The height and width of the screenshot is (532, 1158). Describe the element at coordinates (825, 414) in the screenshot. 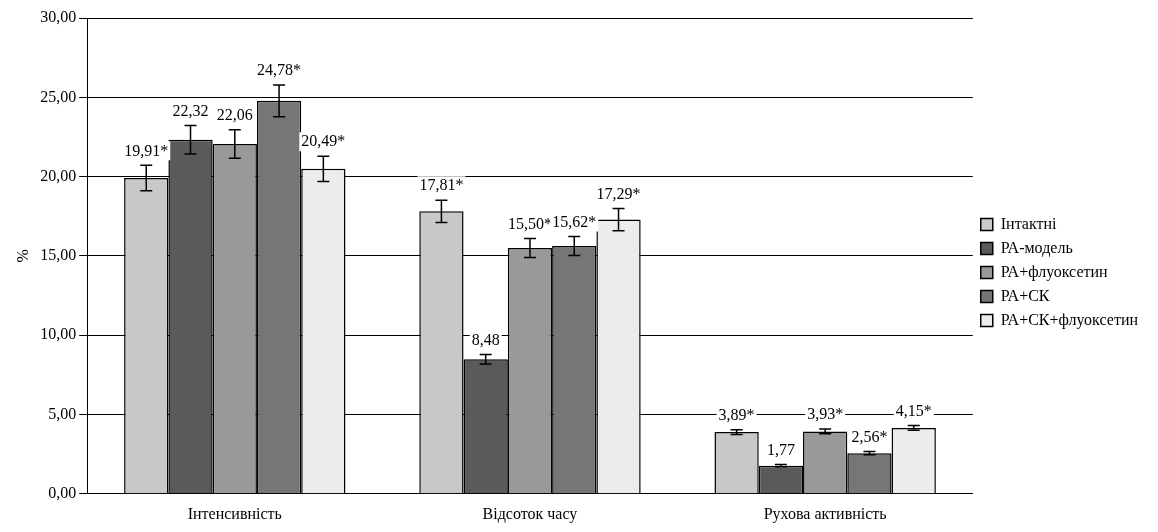

I see `data-label: 3,93*` at that location.